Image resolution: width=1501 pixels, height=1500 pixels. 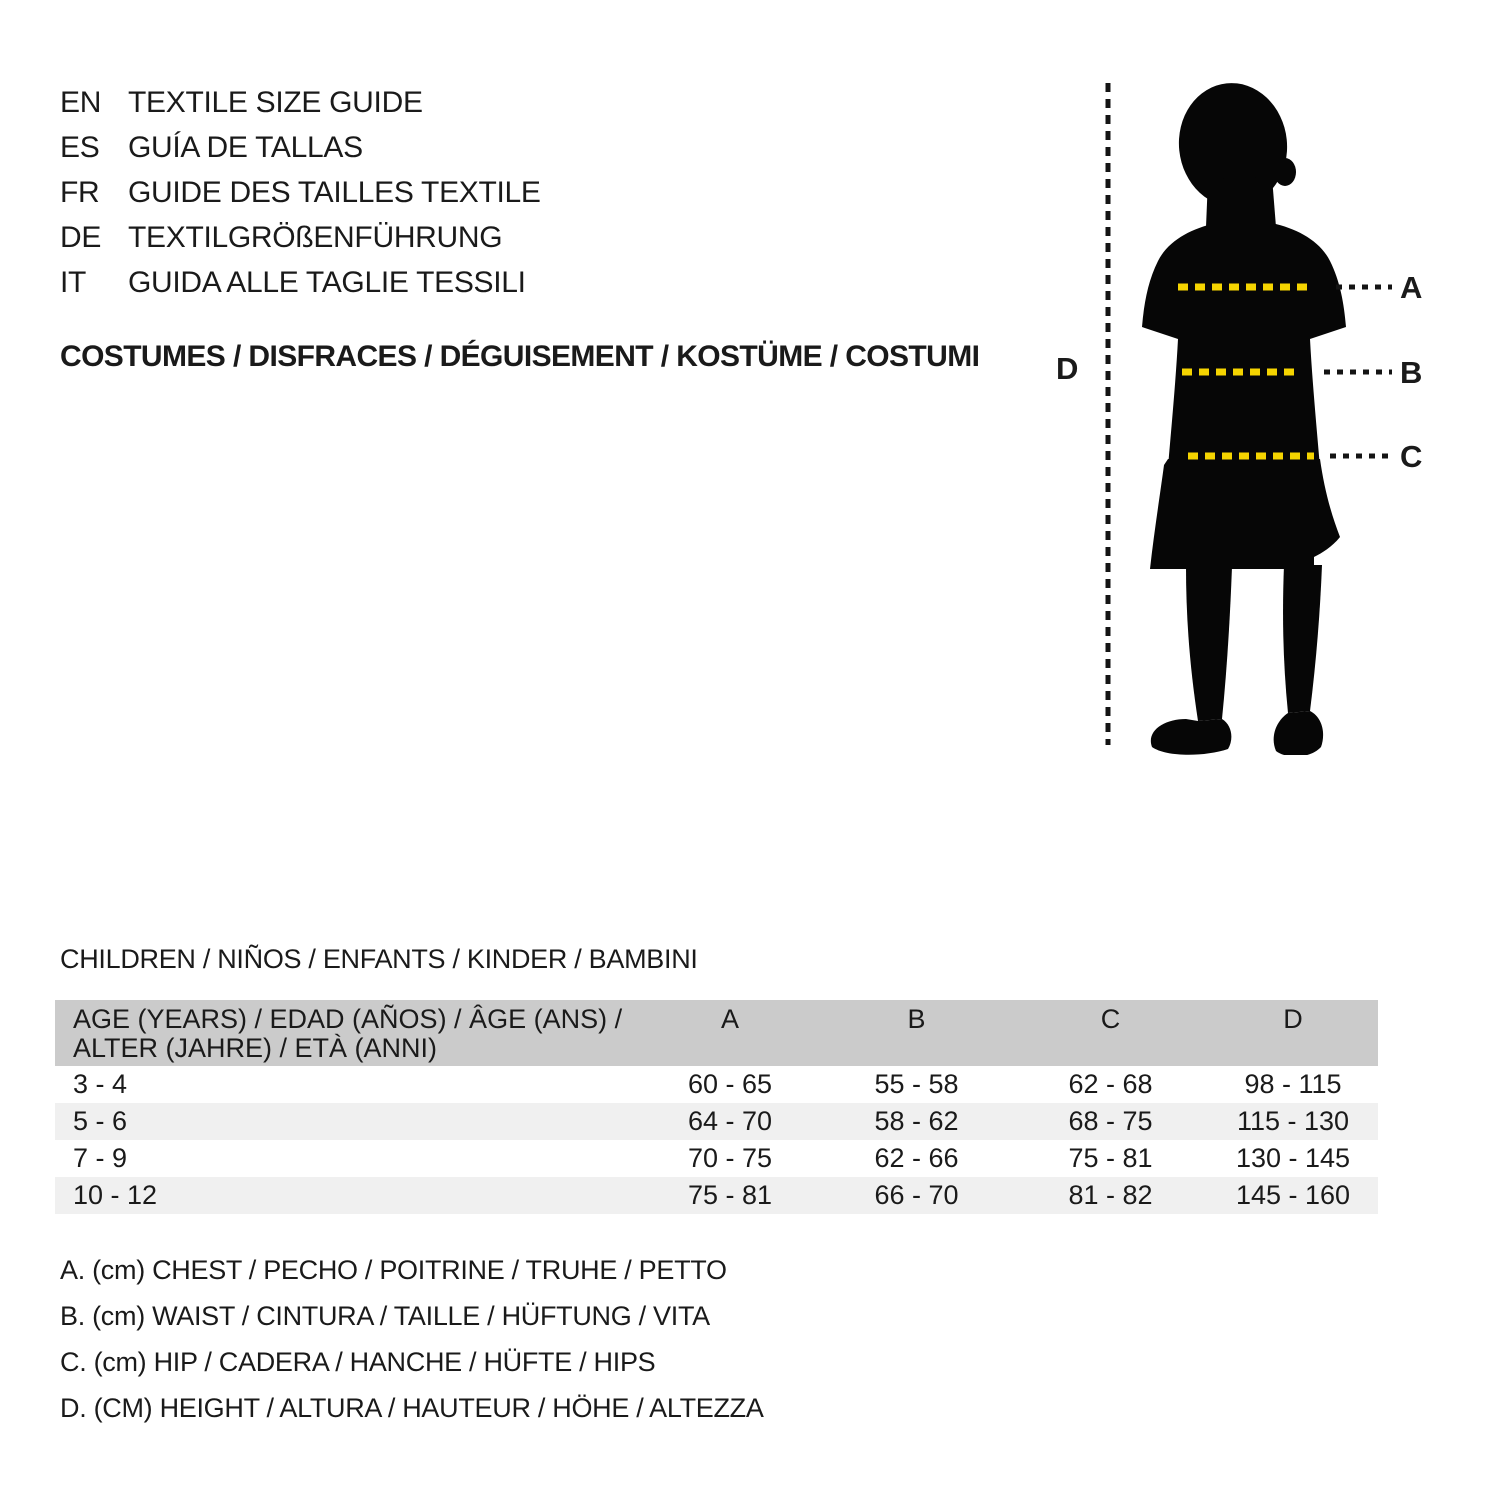 What do you see at coordinates (916, 1158) in the screenshot?
I see `waist-cell: 62 - 66` at bounding box center [916, 1158].